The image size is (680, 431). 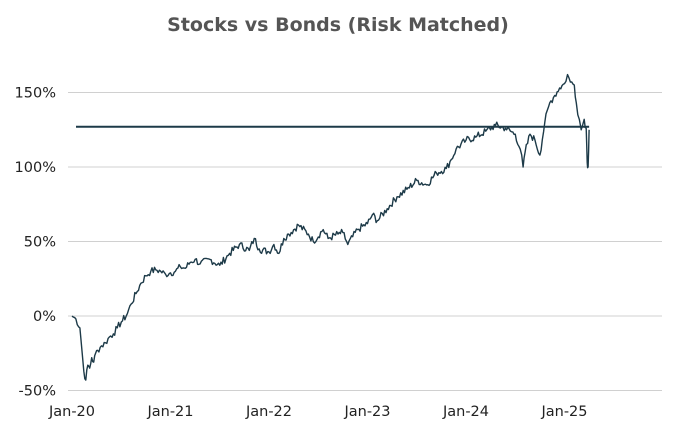 I want to click on x-tick-label: Jan-22, so click(x=268, y=412).